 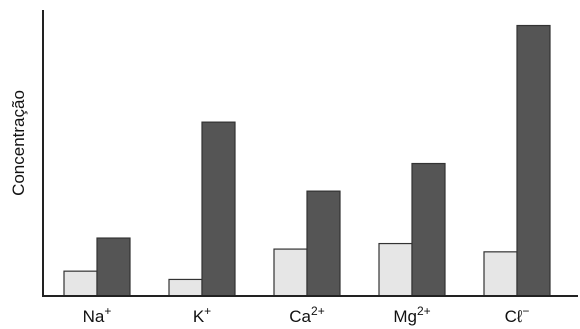 I want to click on tick-label-base: Mg, so click(x=405, y=316).